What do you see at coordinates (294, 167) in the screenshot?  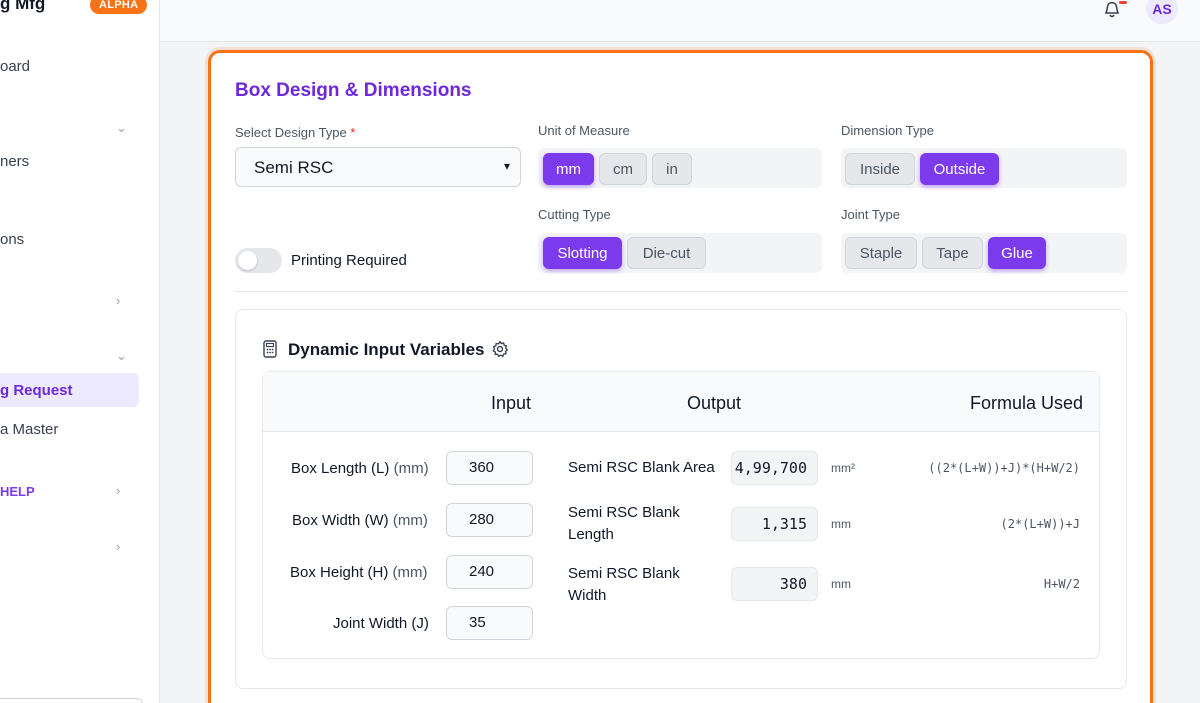 I see `design-type-value: Semi RSC` at bounding box center [294, 167].